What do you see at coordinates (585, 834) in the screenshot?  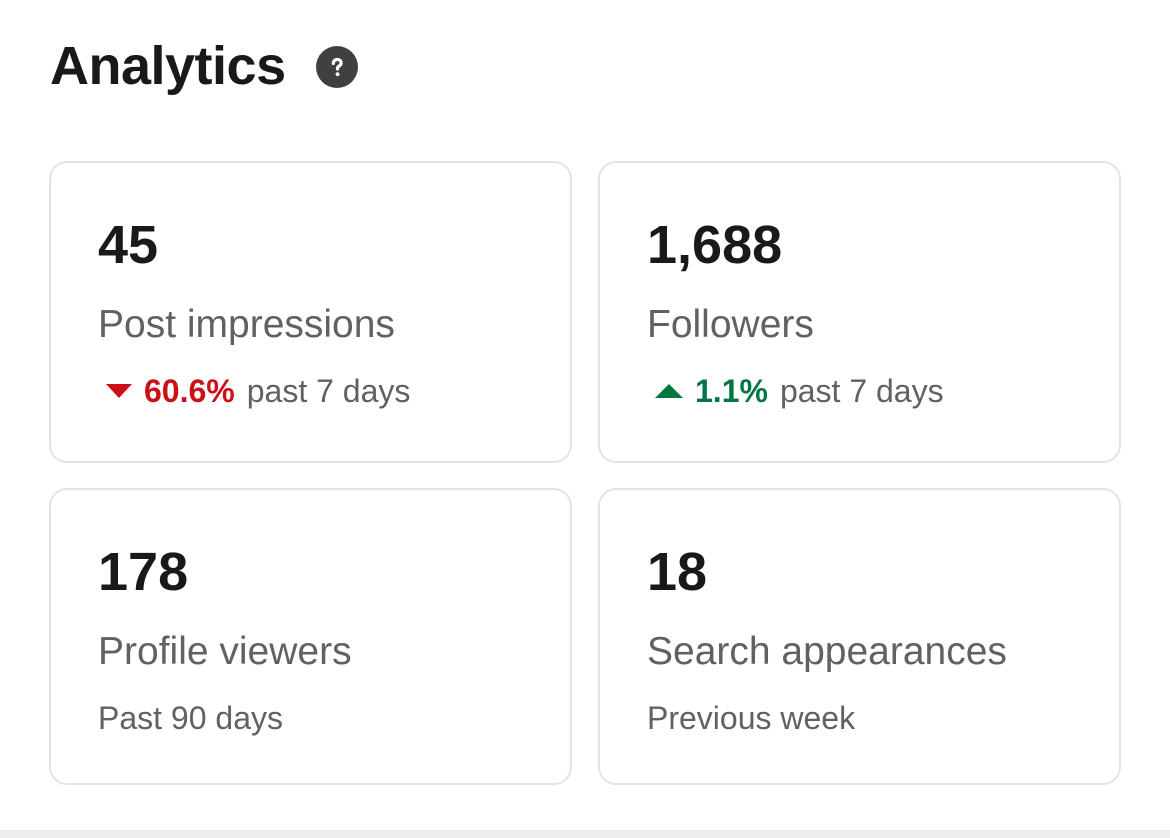 I see `section-divider` at bounding box center [585, 834].